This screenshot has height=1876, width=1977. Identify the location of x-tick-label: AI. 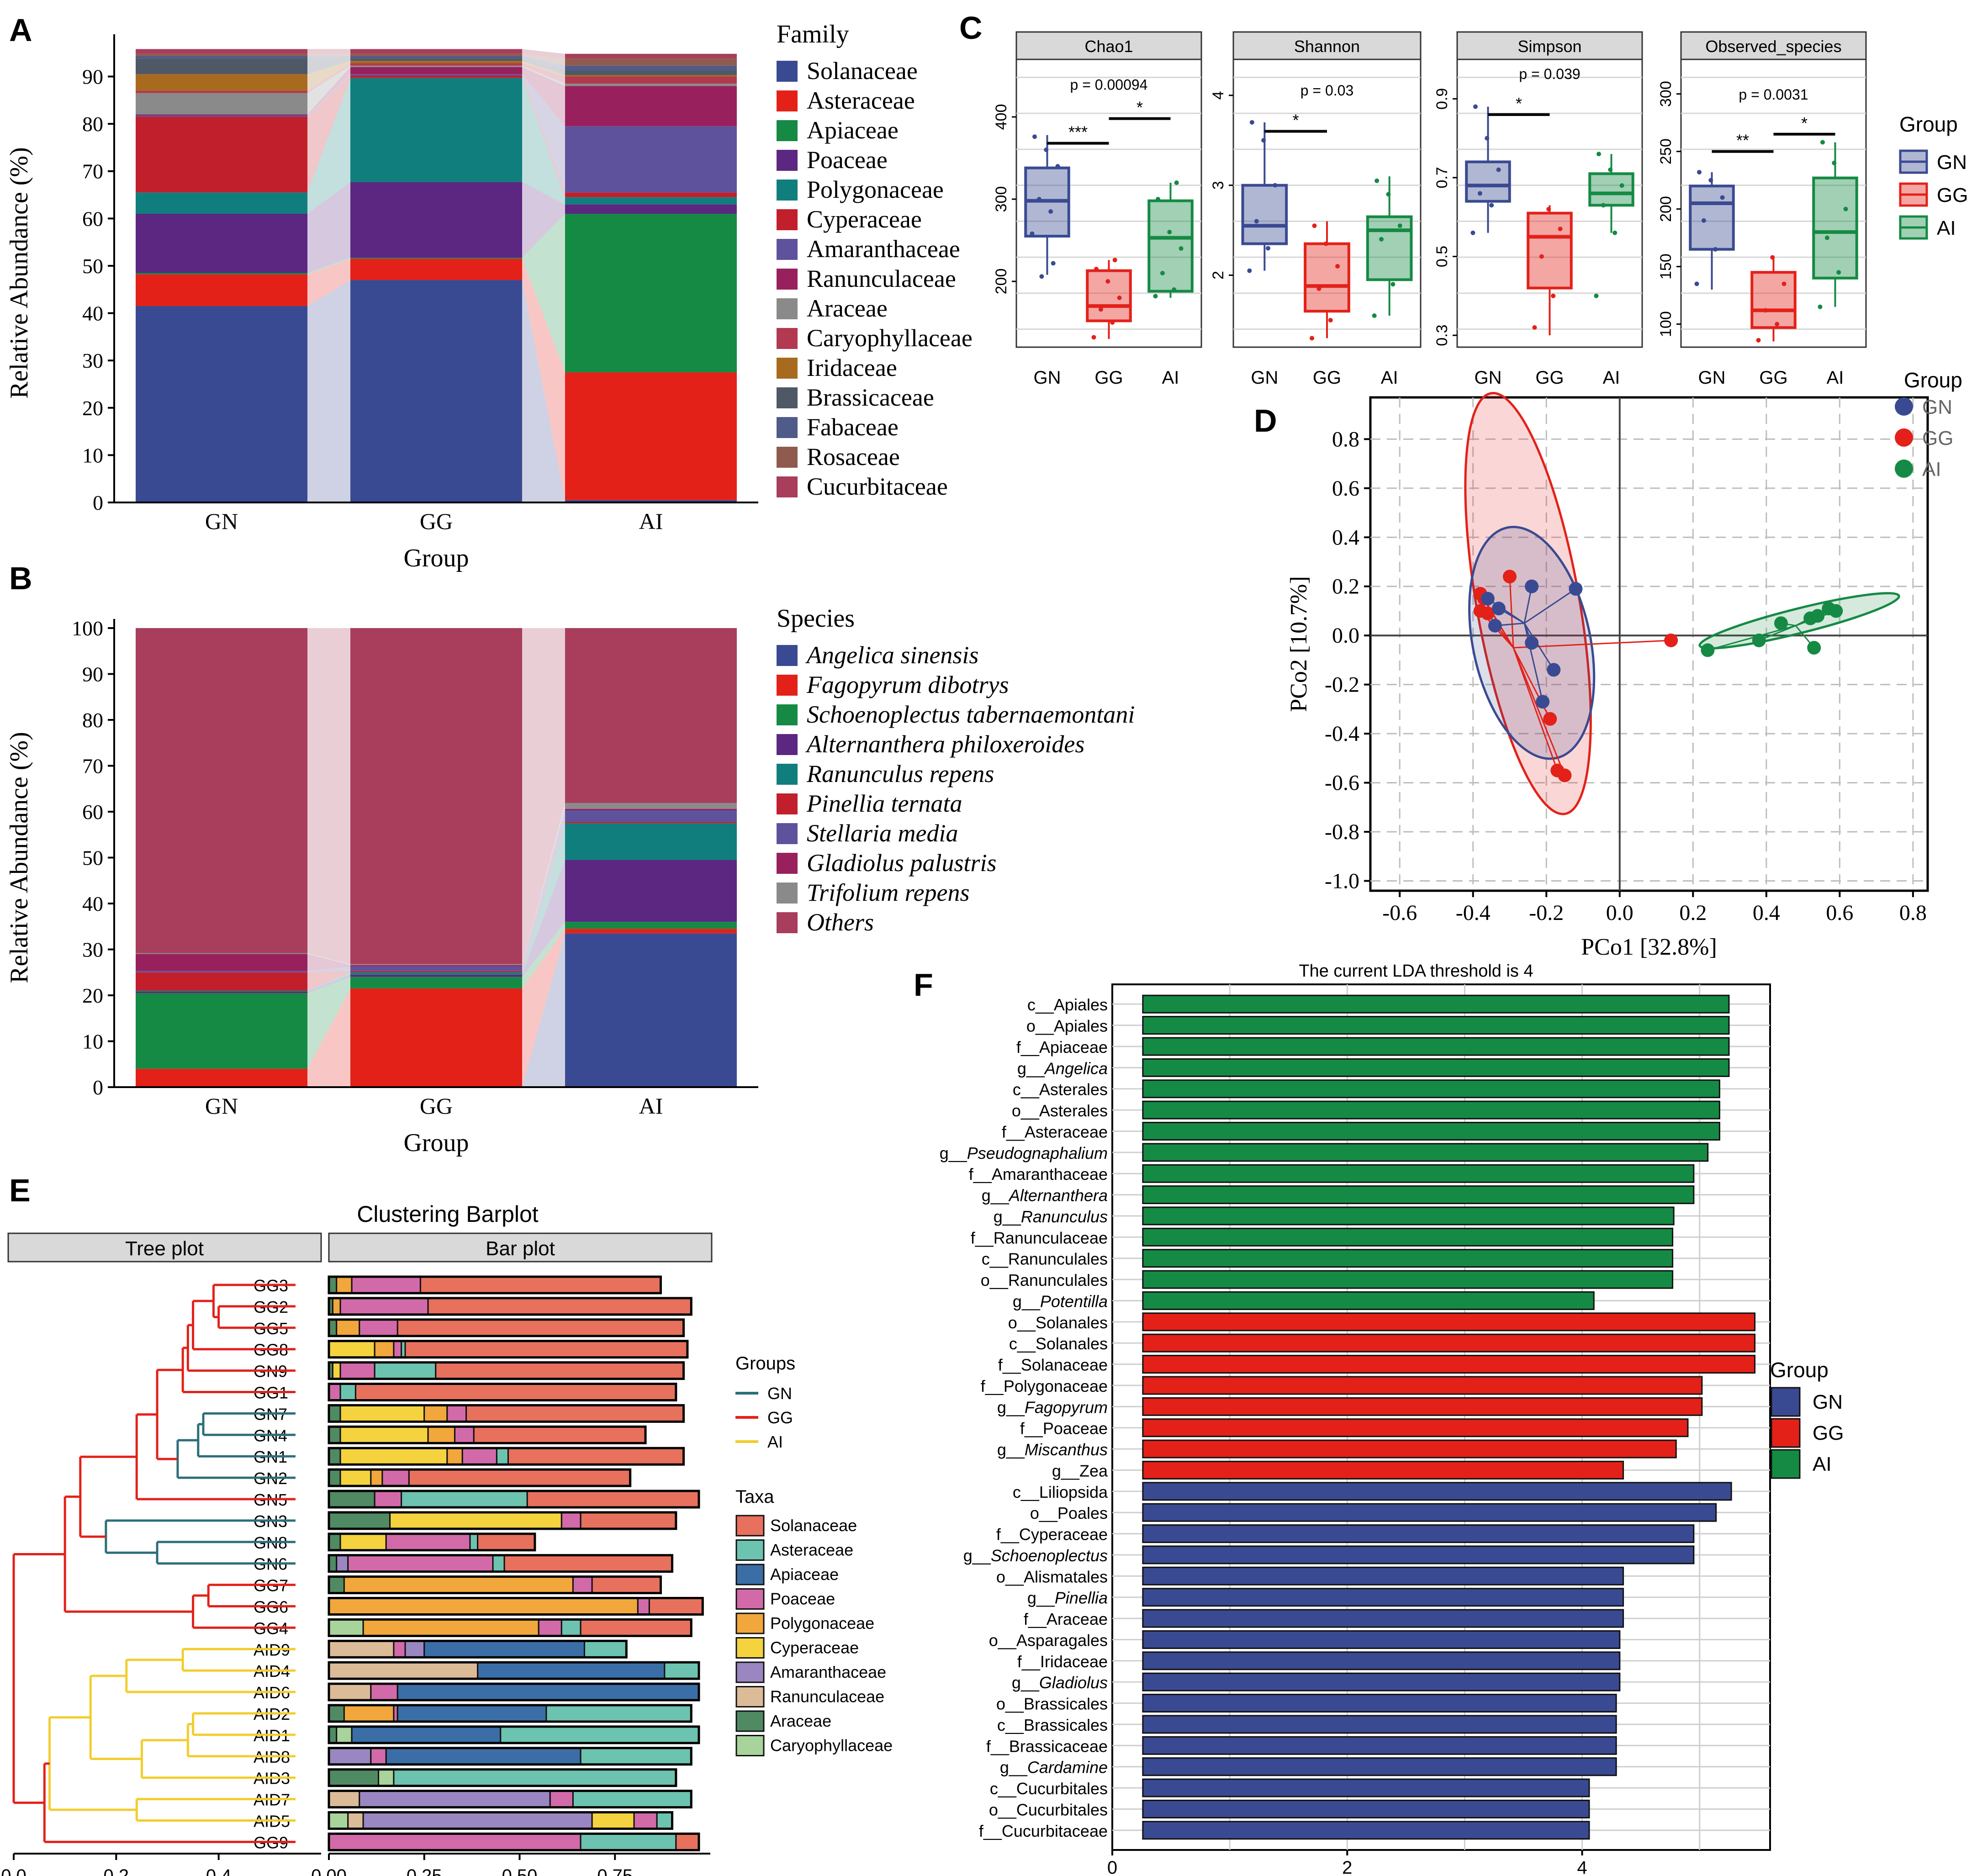
(1170, 378).